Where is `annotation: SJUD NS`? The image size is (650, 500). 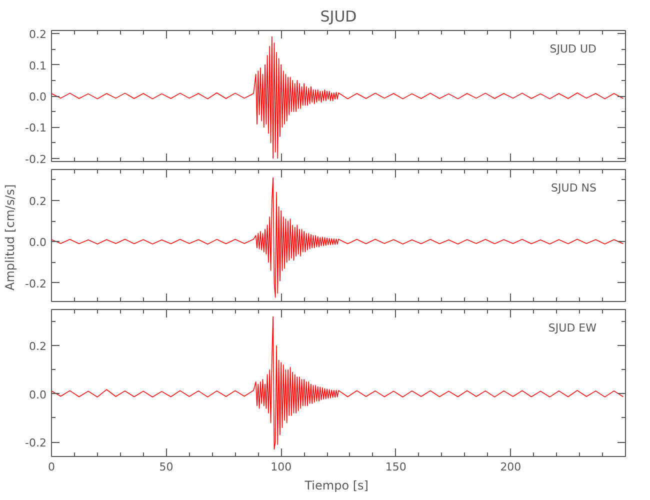
annotation: SJUD NS is located at coordinates (574, 188).